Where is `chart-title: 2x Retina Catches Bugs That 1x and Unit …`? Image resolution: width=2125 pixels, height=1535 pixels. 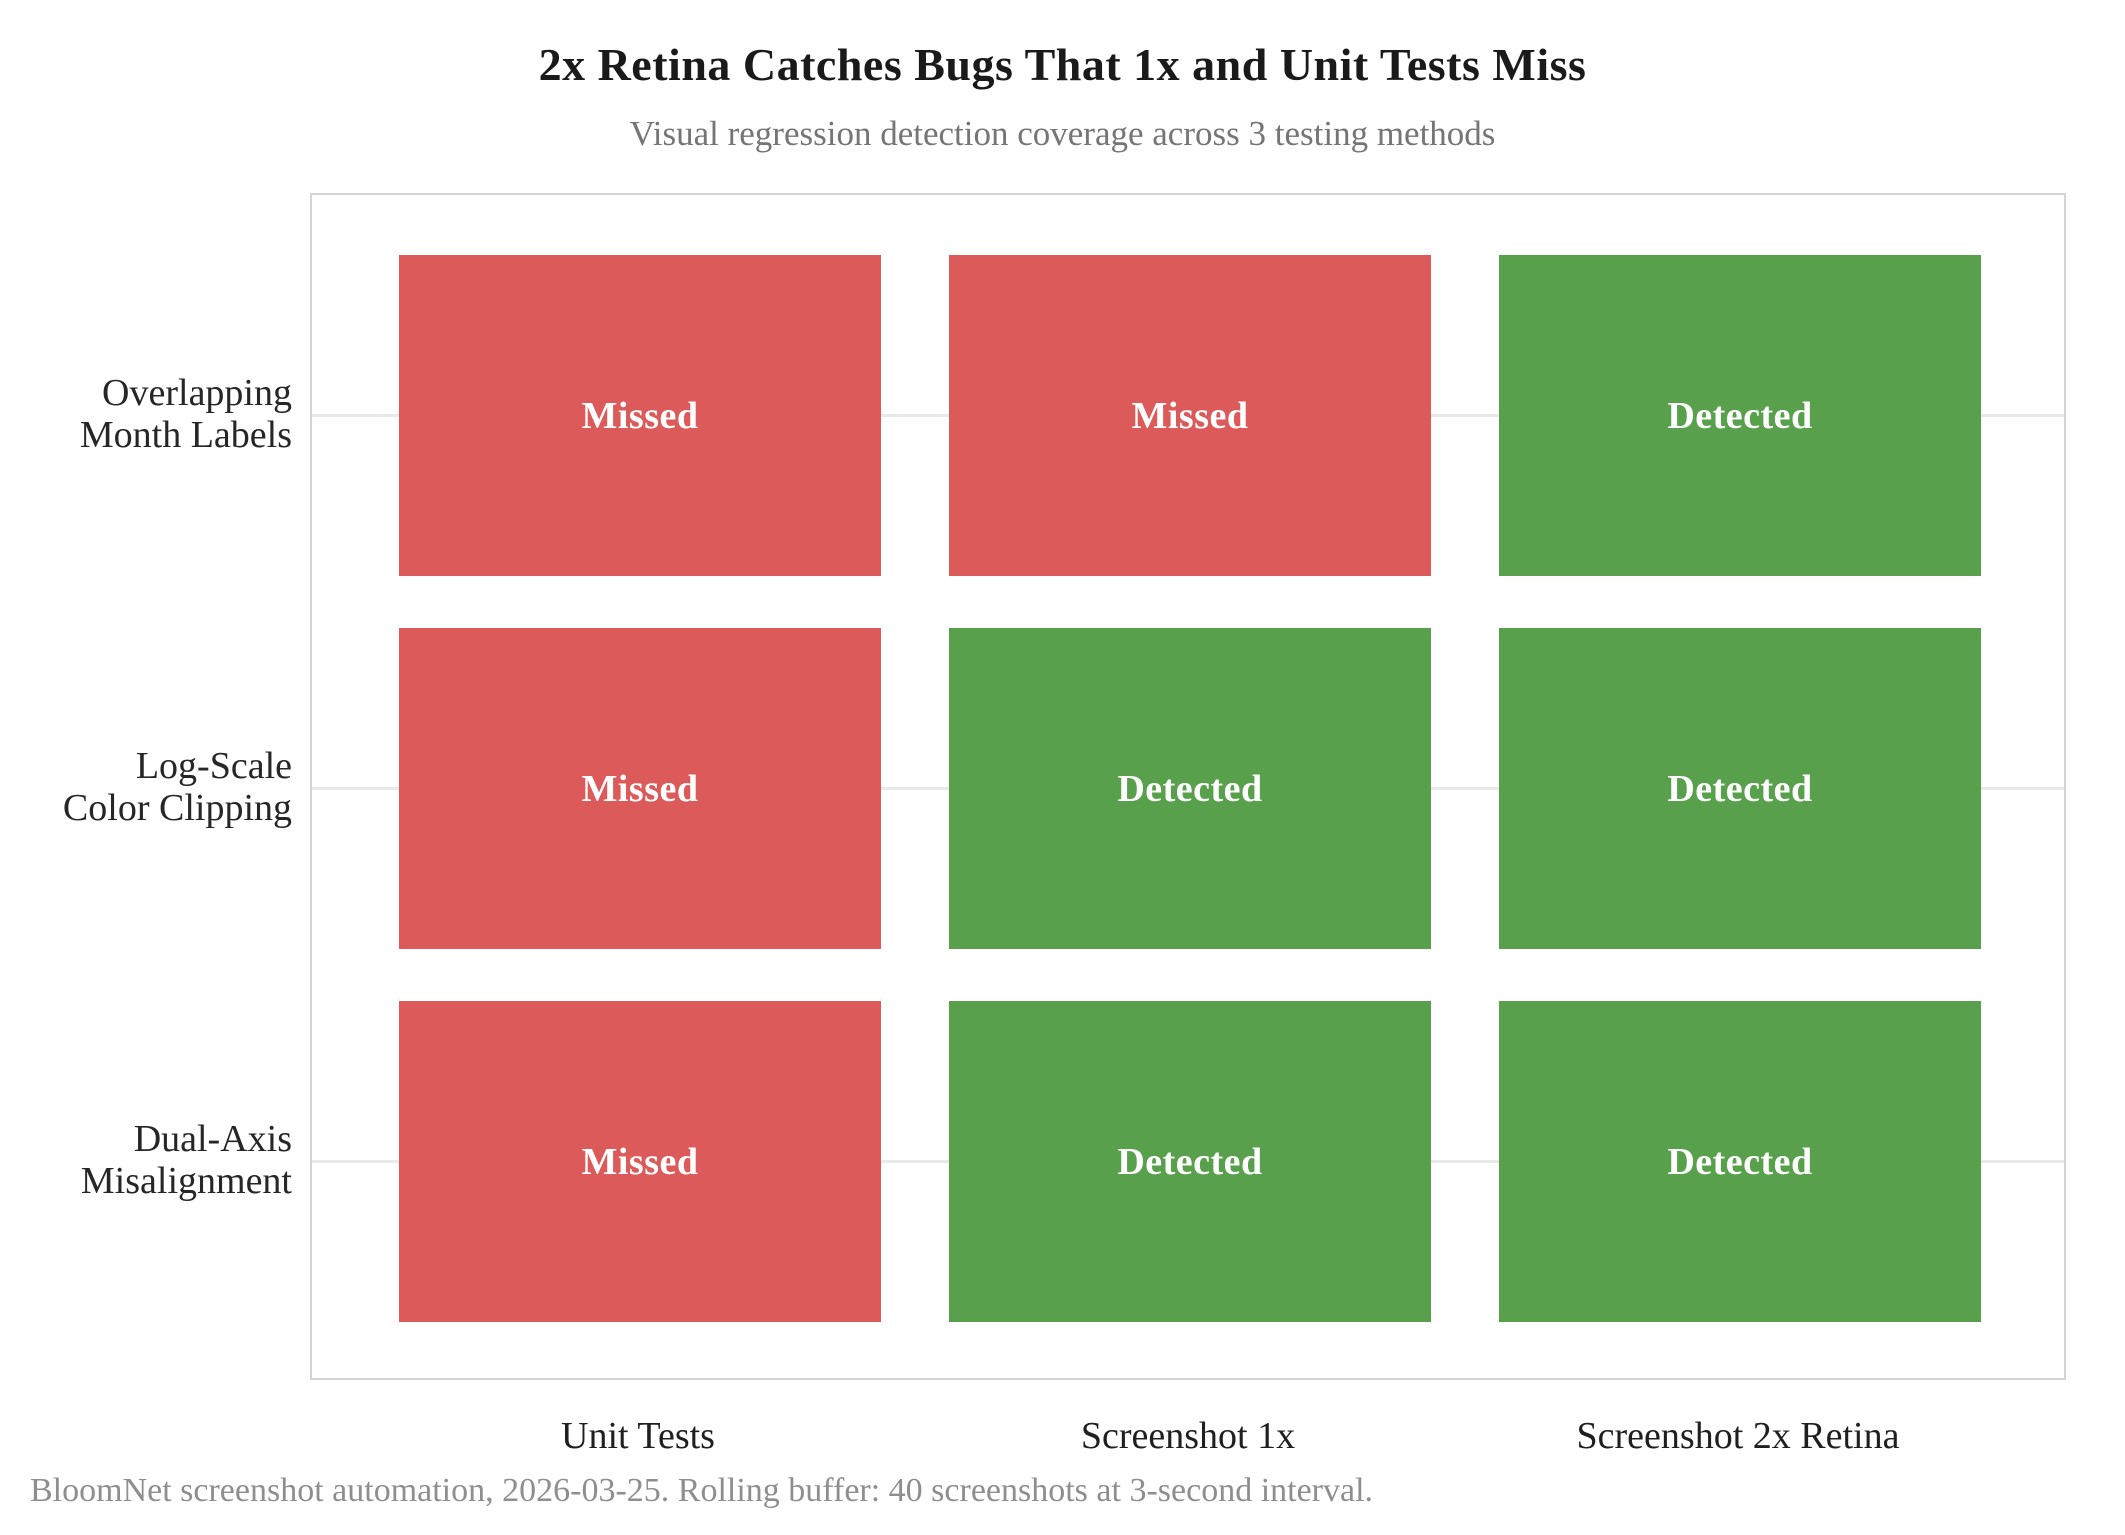
chart-title: 2x Retina Catches Bugs That 1x and Unit … is located at coordinates (1062, 64).